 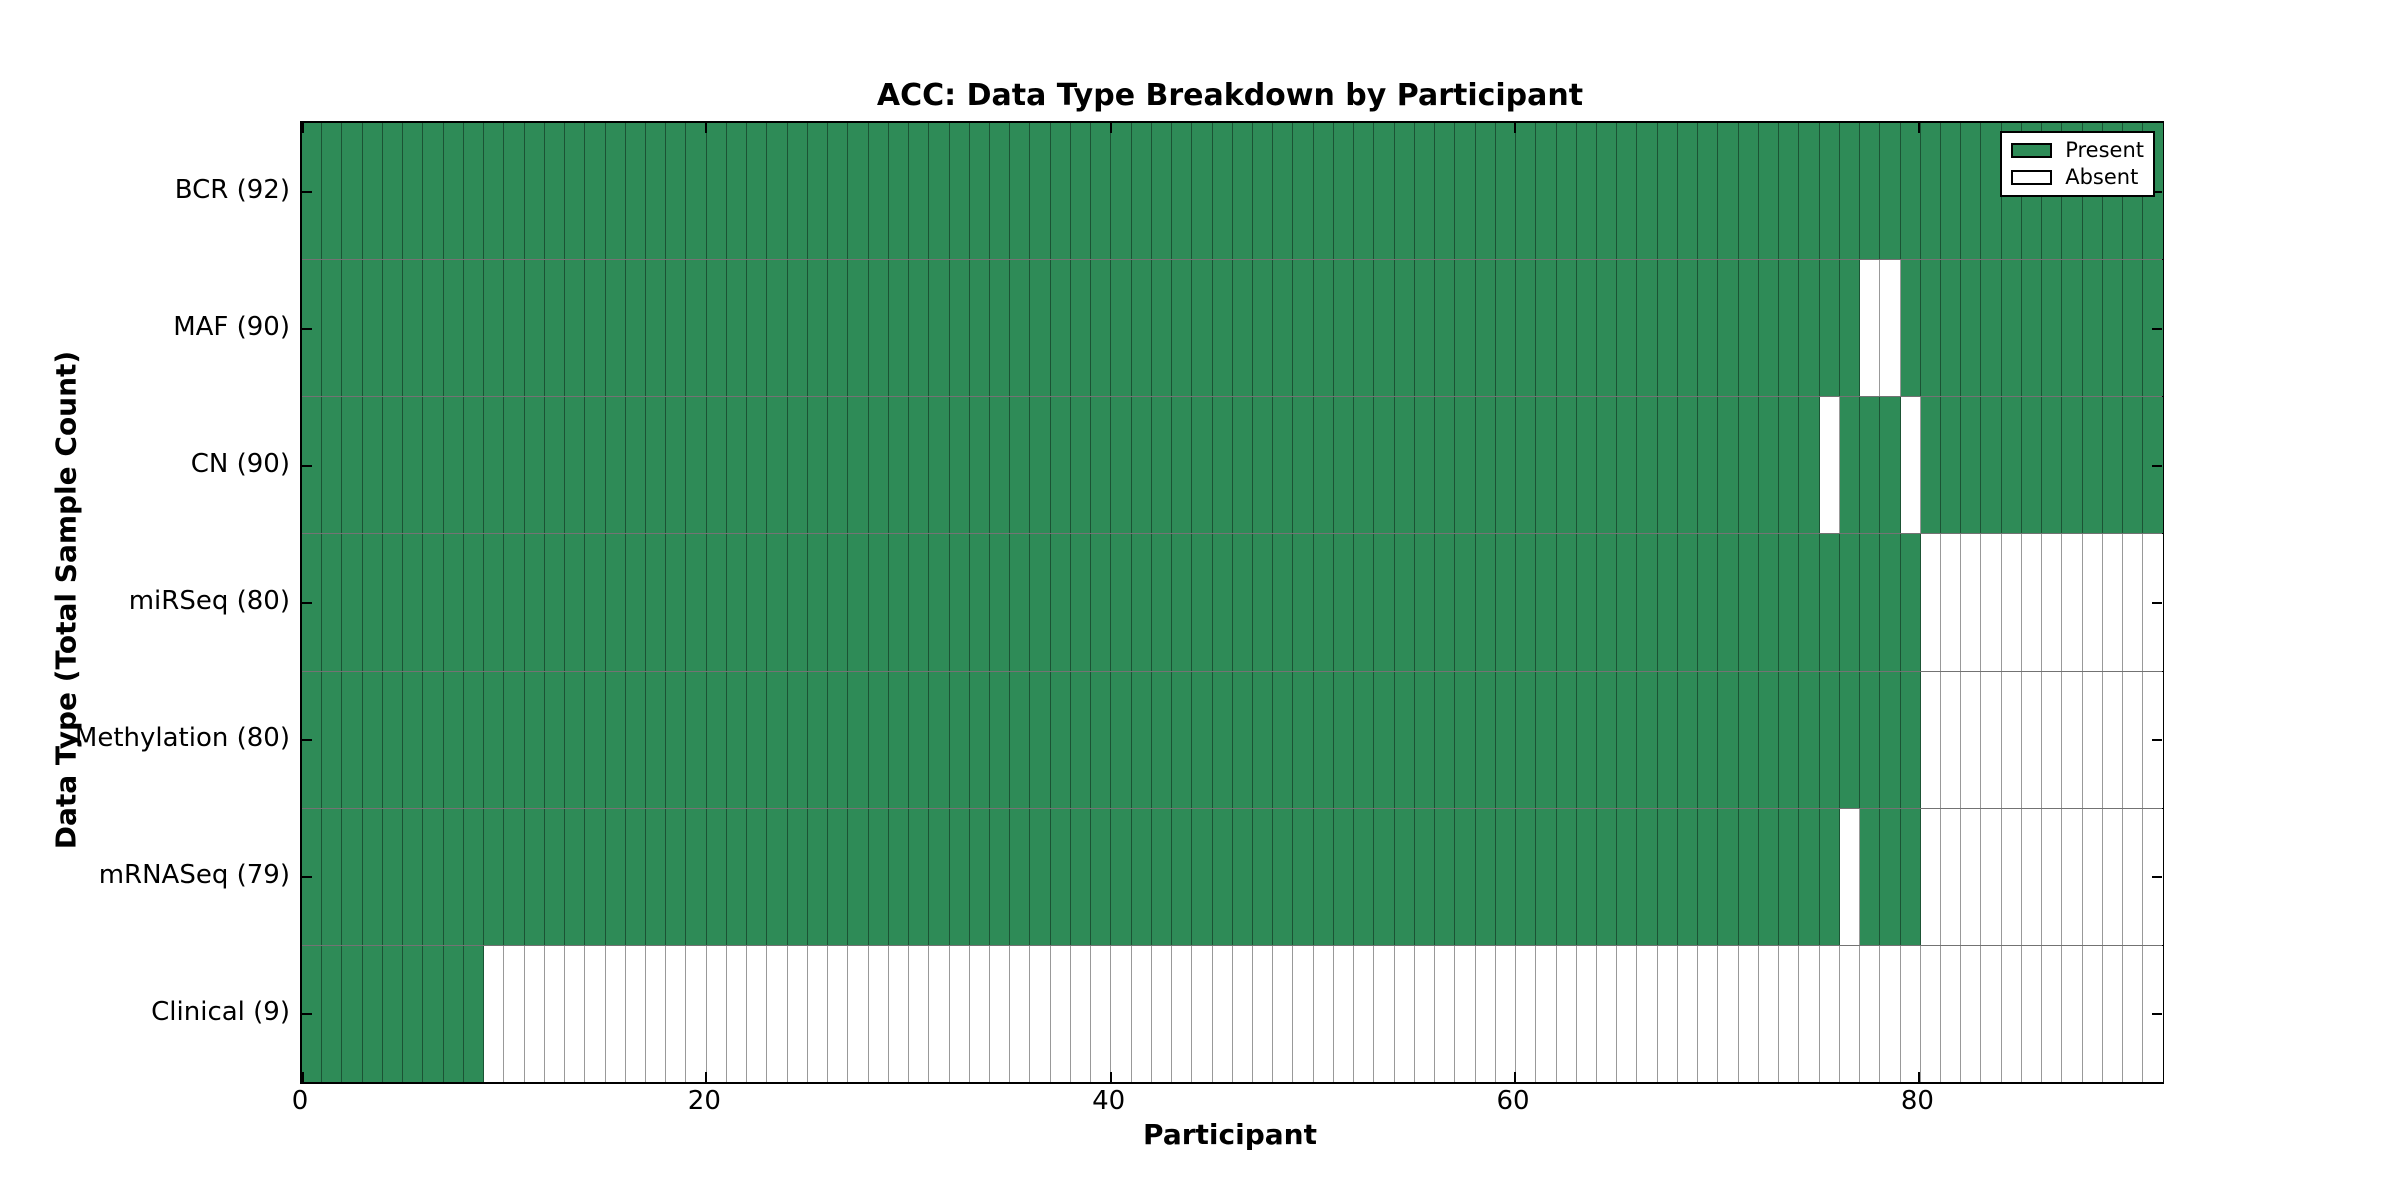 I want to click on y-tick, so click(x=2157, y=191).